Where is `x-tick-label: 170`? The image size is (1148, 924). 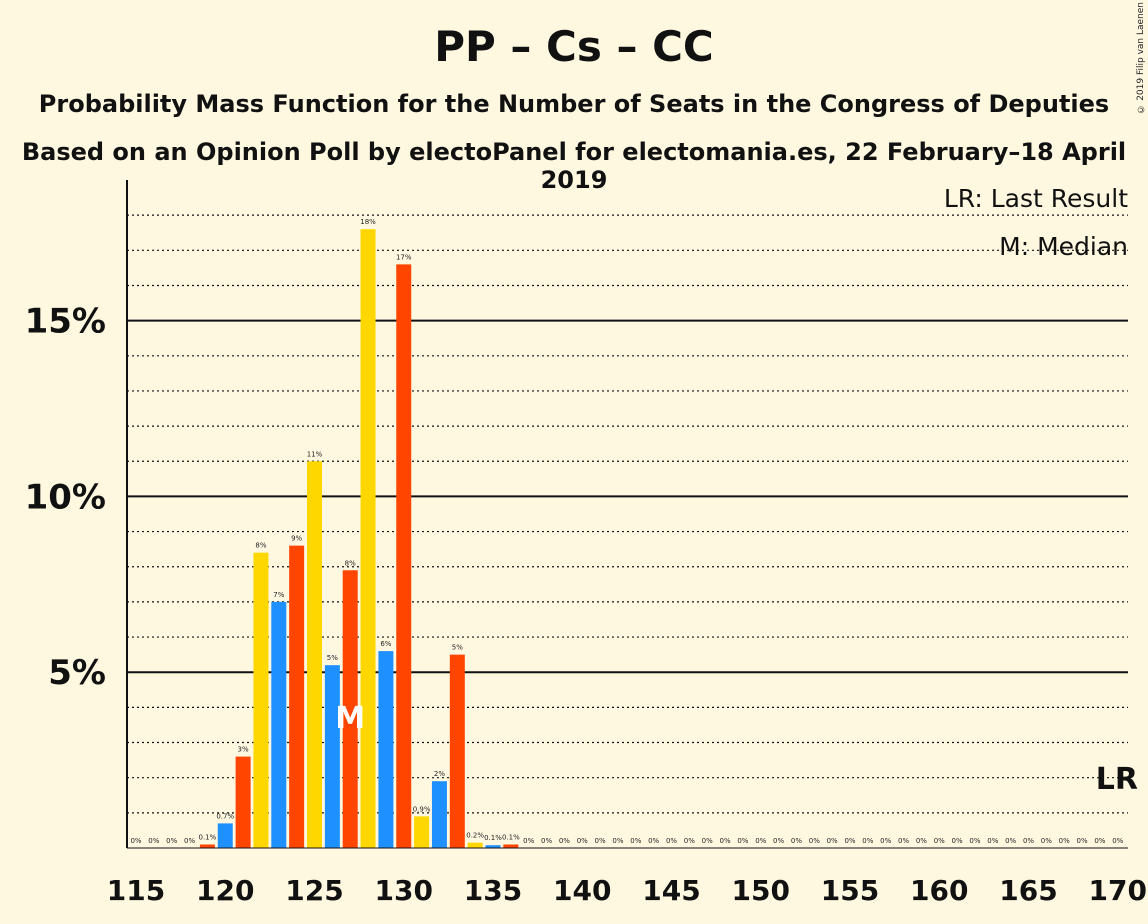
x-tick-label: 170 is located at coordinates (1118, 890).